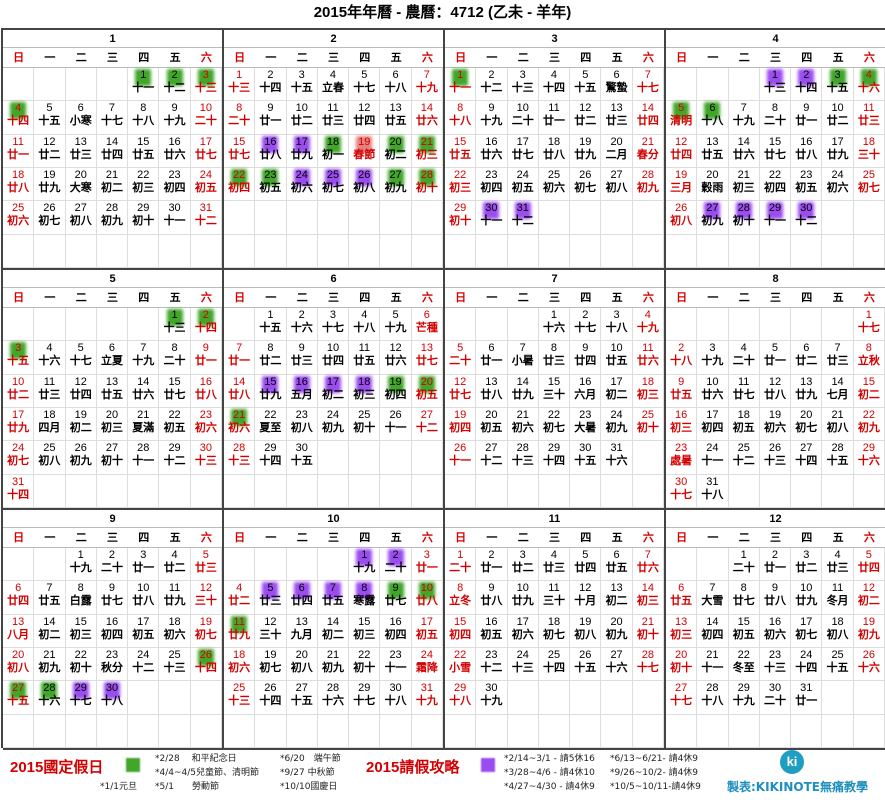 The image size is (885, 800). What do you see at coordinates (744, 118) in the screenshot?
I see `day-cell: 7 十九` at bounding box center [744, 118].